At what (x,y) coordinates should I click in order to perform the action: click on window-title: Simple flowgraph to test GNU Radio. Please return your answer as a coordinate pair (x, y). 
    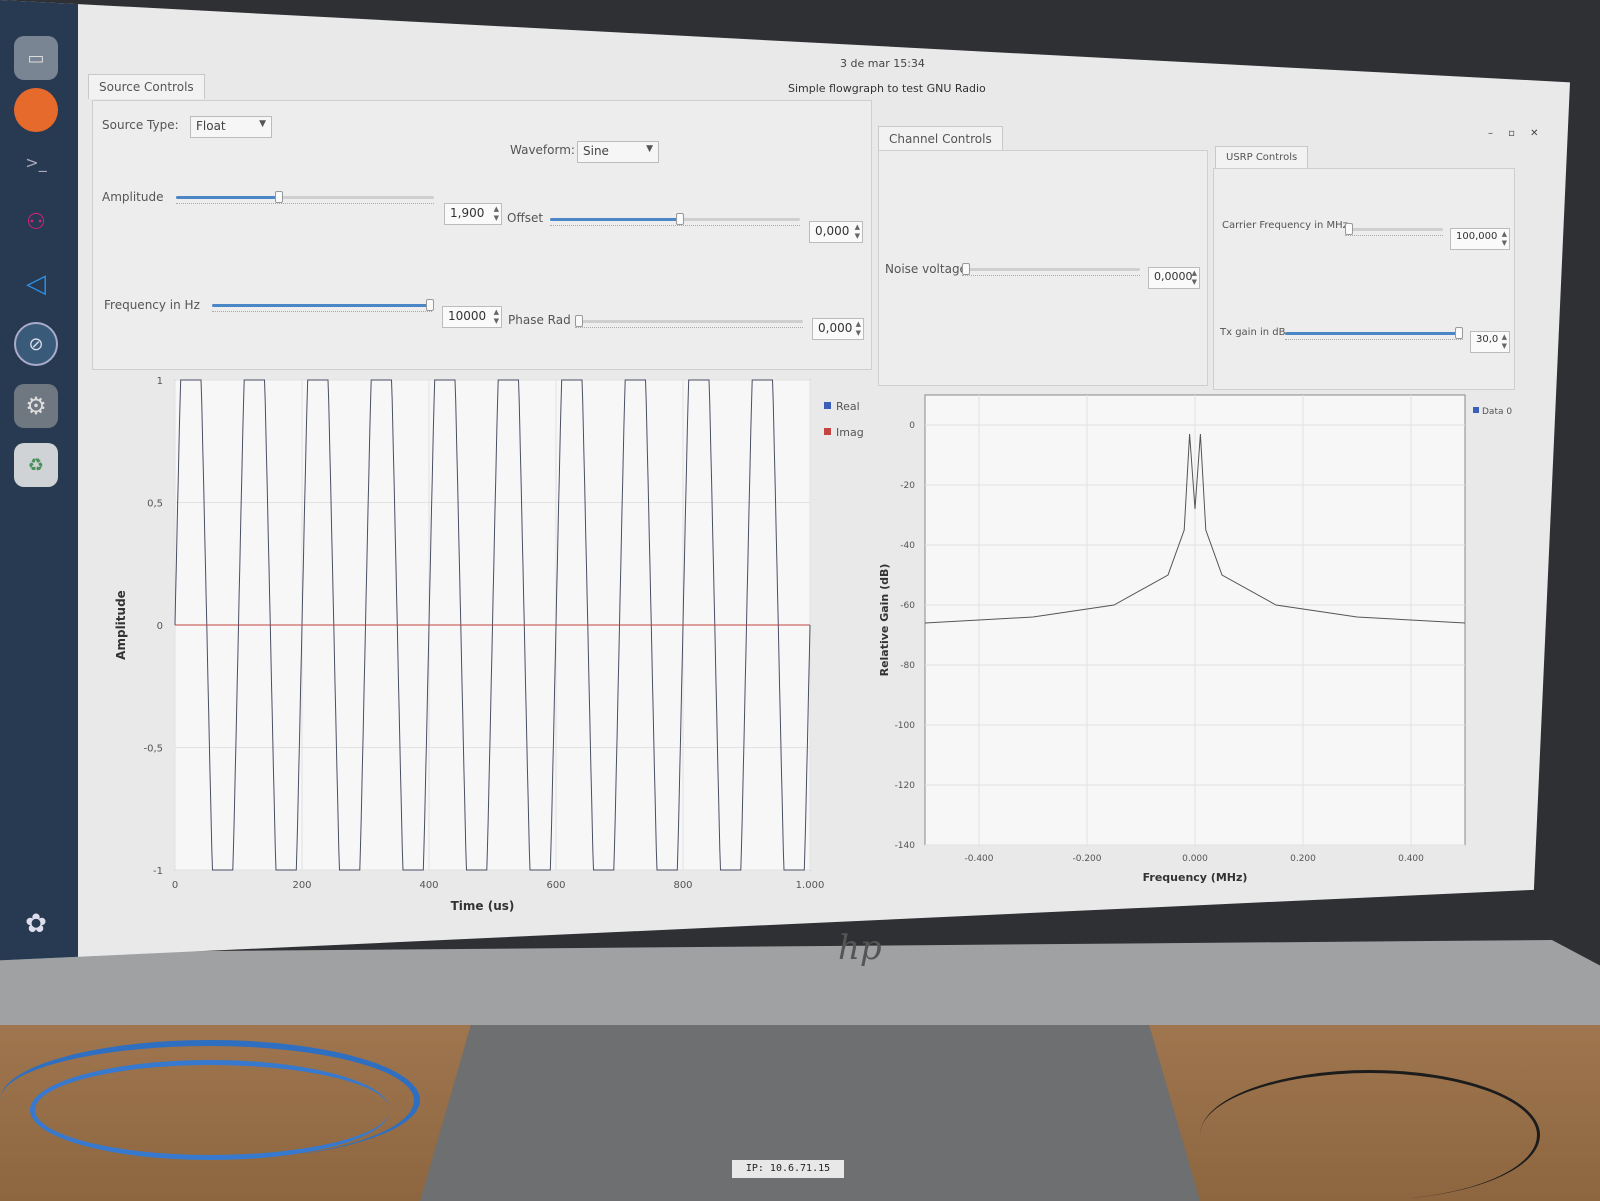
    Looking at the image, I should click on (887, 88).